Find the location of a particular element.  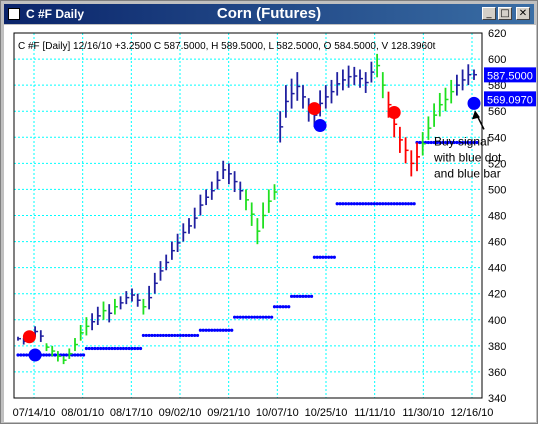

price-label: 587.5000 is located at coordinates (510, 76).